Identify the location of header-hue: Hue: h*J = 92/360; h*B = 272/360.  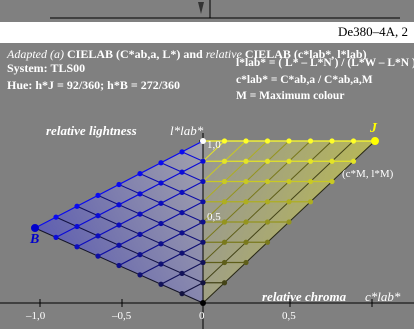
(94, 85).